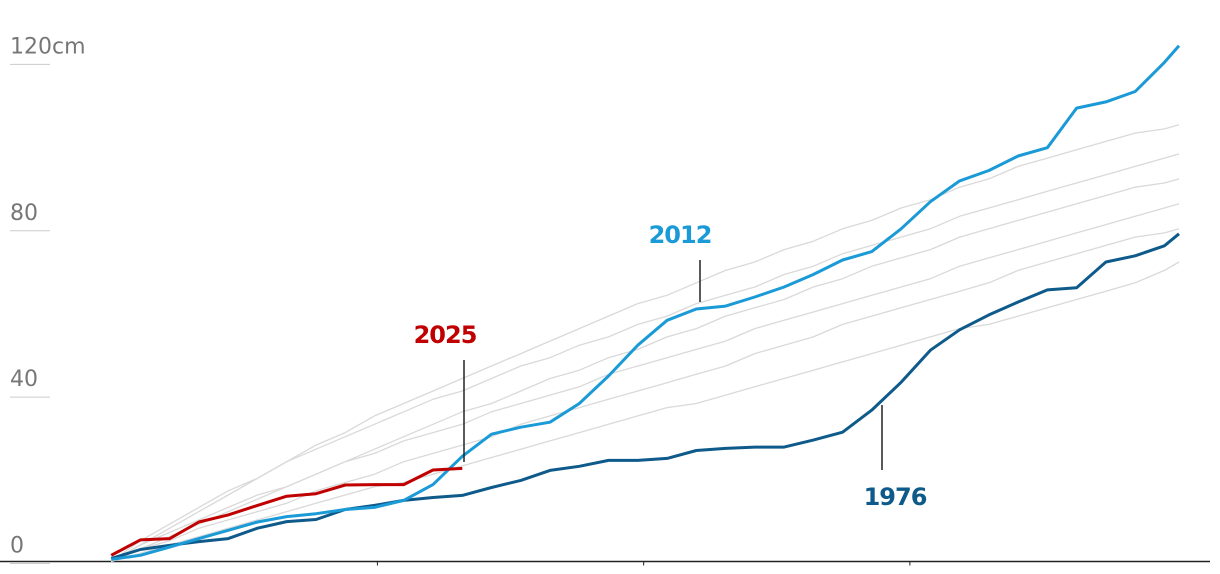 The width and height of the screenshot is (1220, 574). What do you see at coordinates (17, 546) in the screenshot?
I see `y-tick-label: 0` at bounding box center [17, 546].